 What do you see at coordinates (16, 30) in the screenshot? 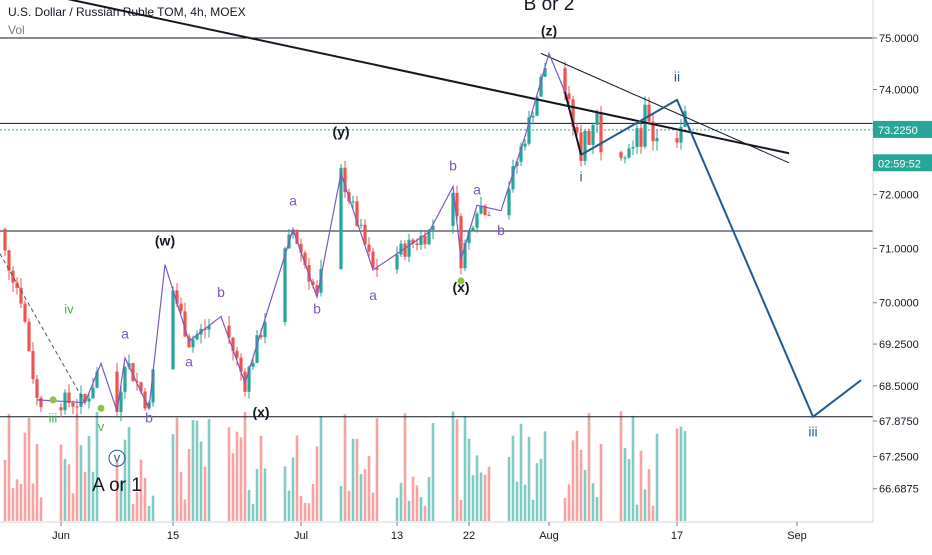
I see `volume-legend: Vol` at bounding box center [16, 30].